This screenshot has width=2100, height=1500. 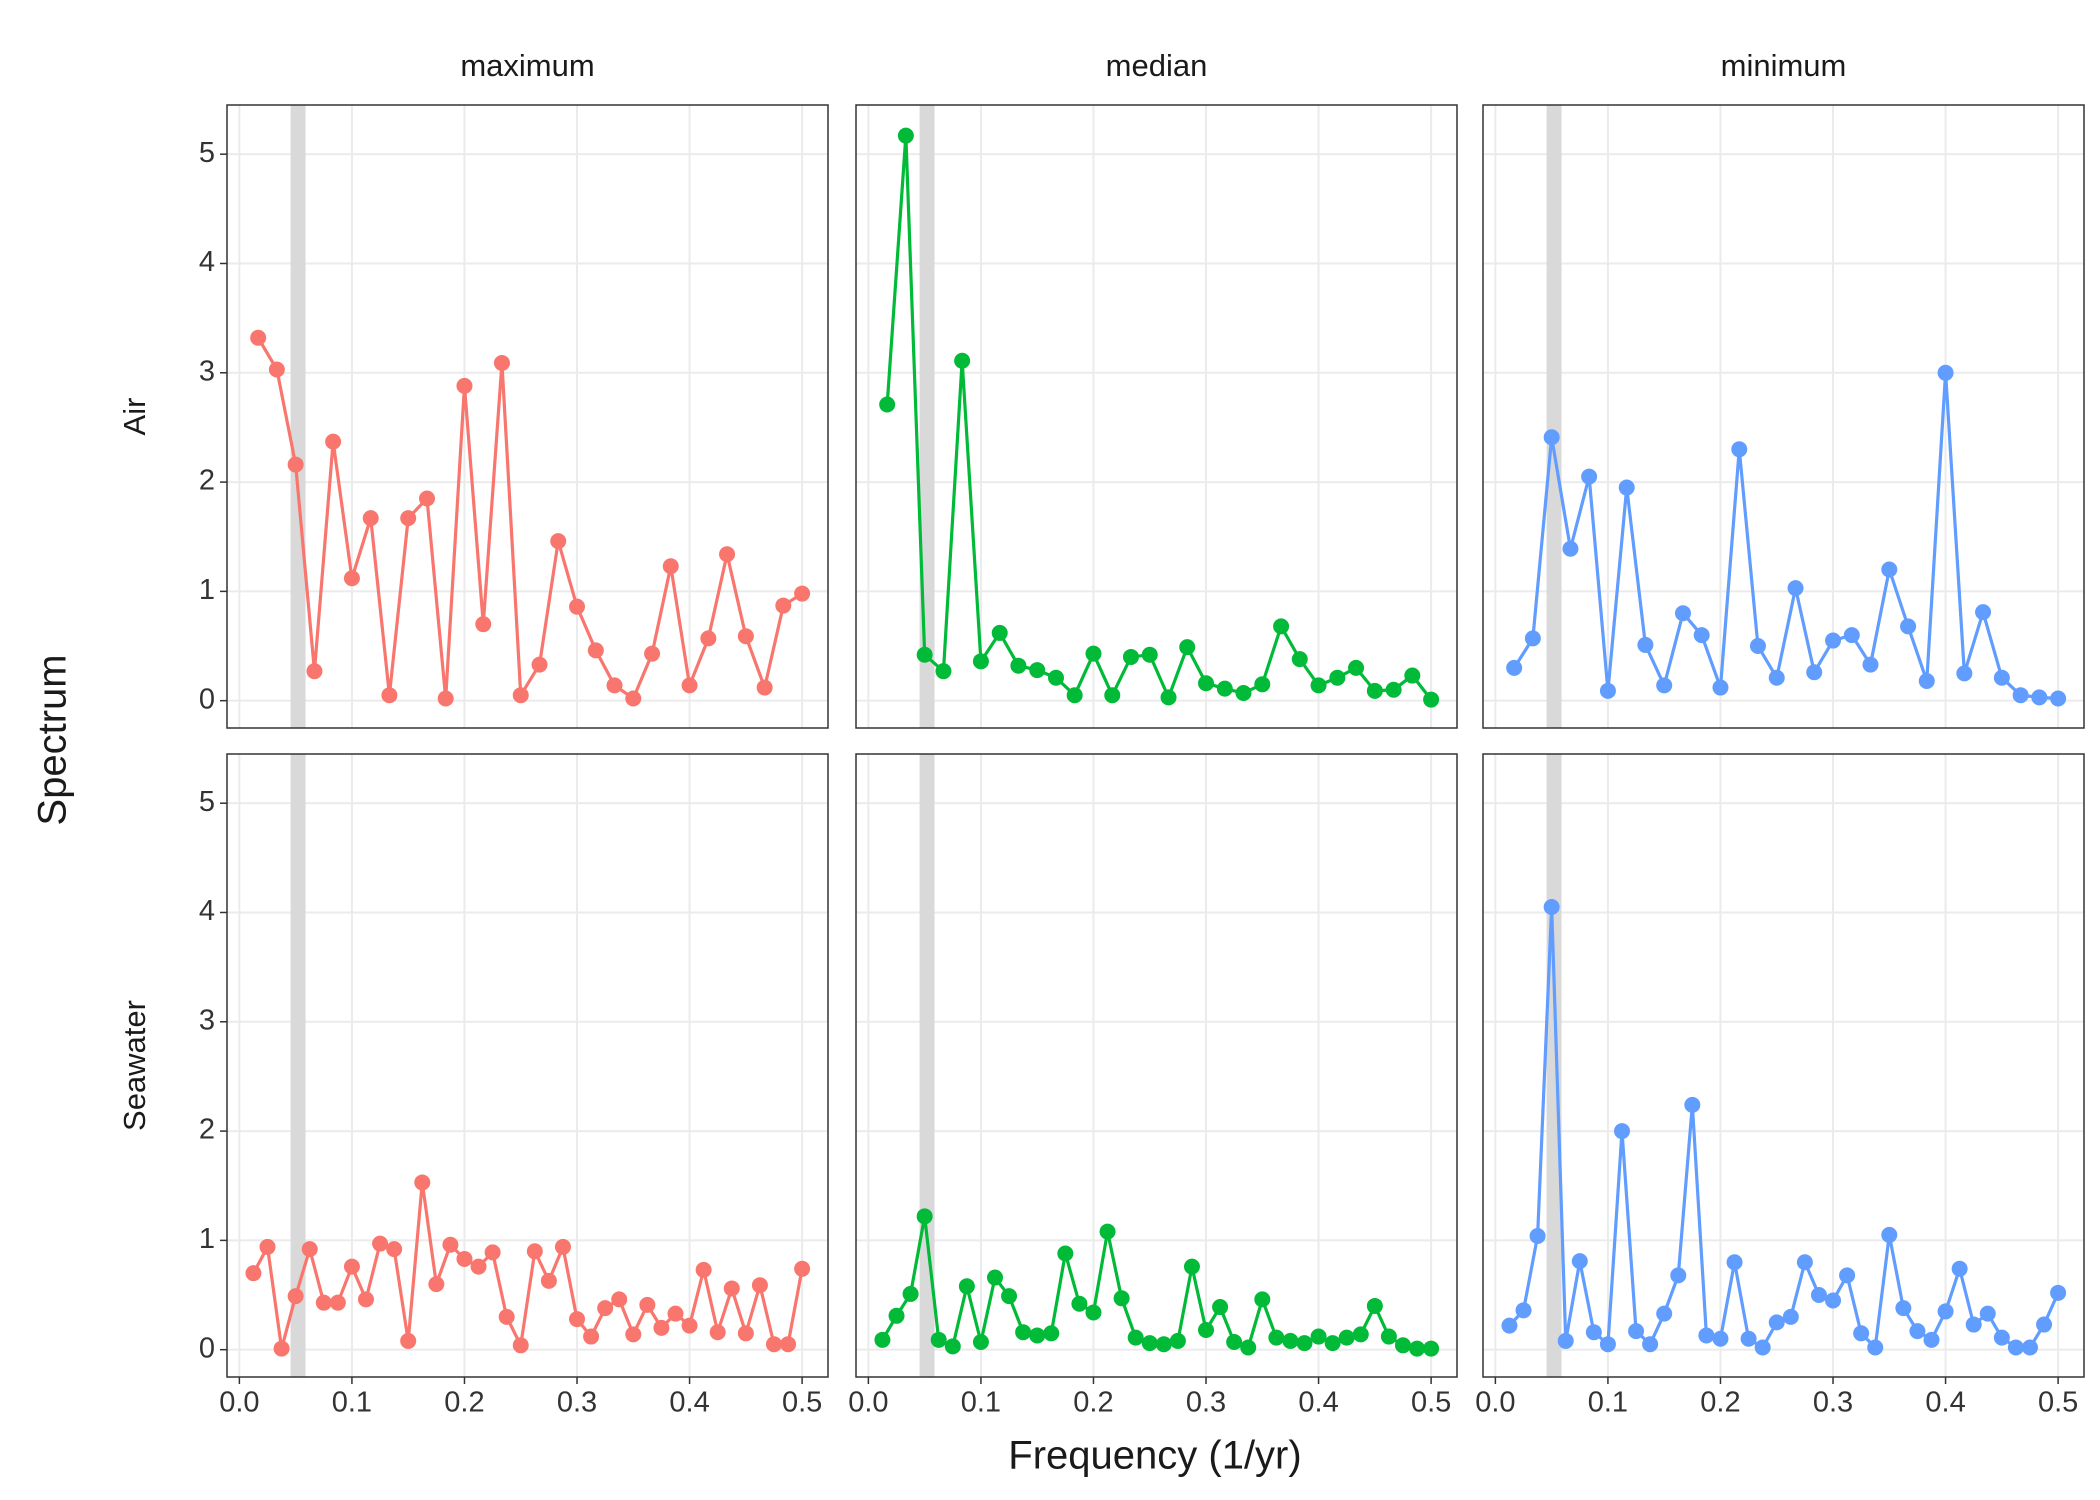 I want to click on y-tick-label: 5, so click(x=207, y=802).